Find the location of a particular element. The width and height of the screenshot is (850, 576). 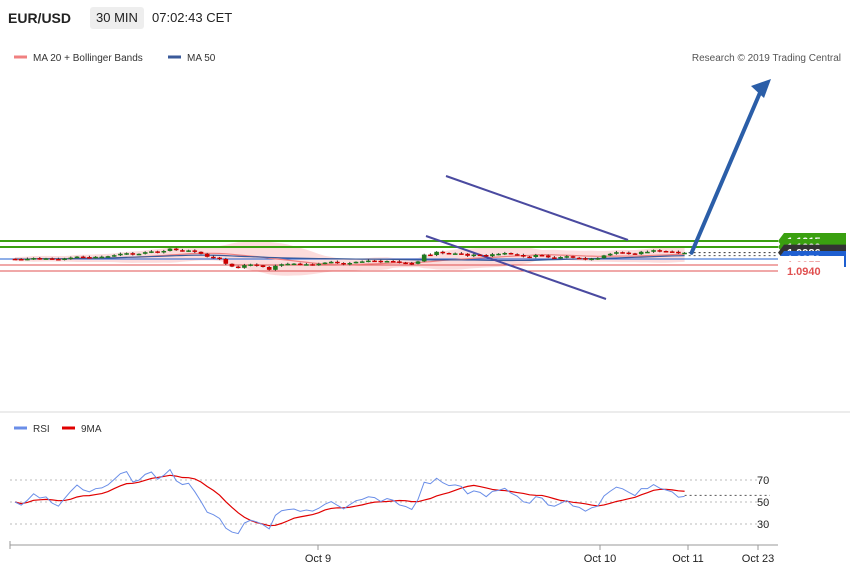

target-arrow is located at coordinates (730, 167).